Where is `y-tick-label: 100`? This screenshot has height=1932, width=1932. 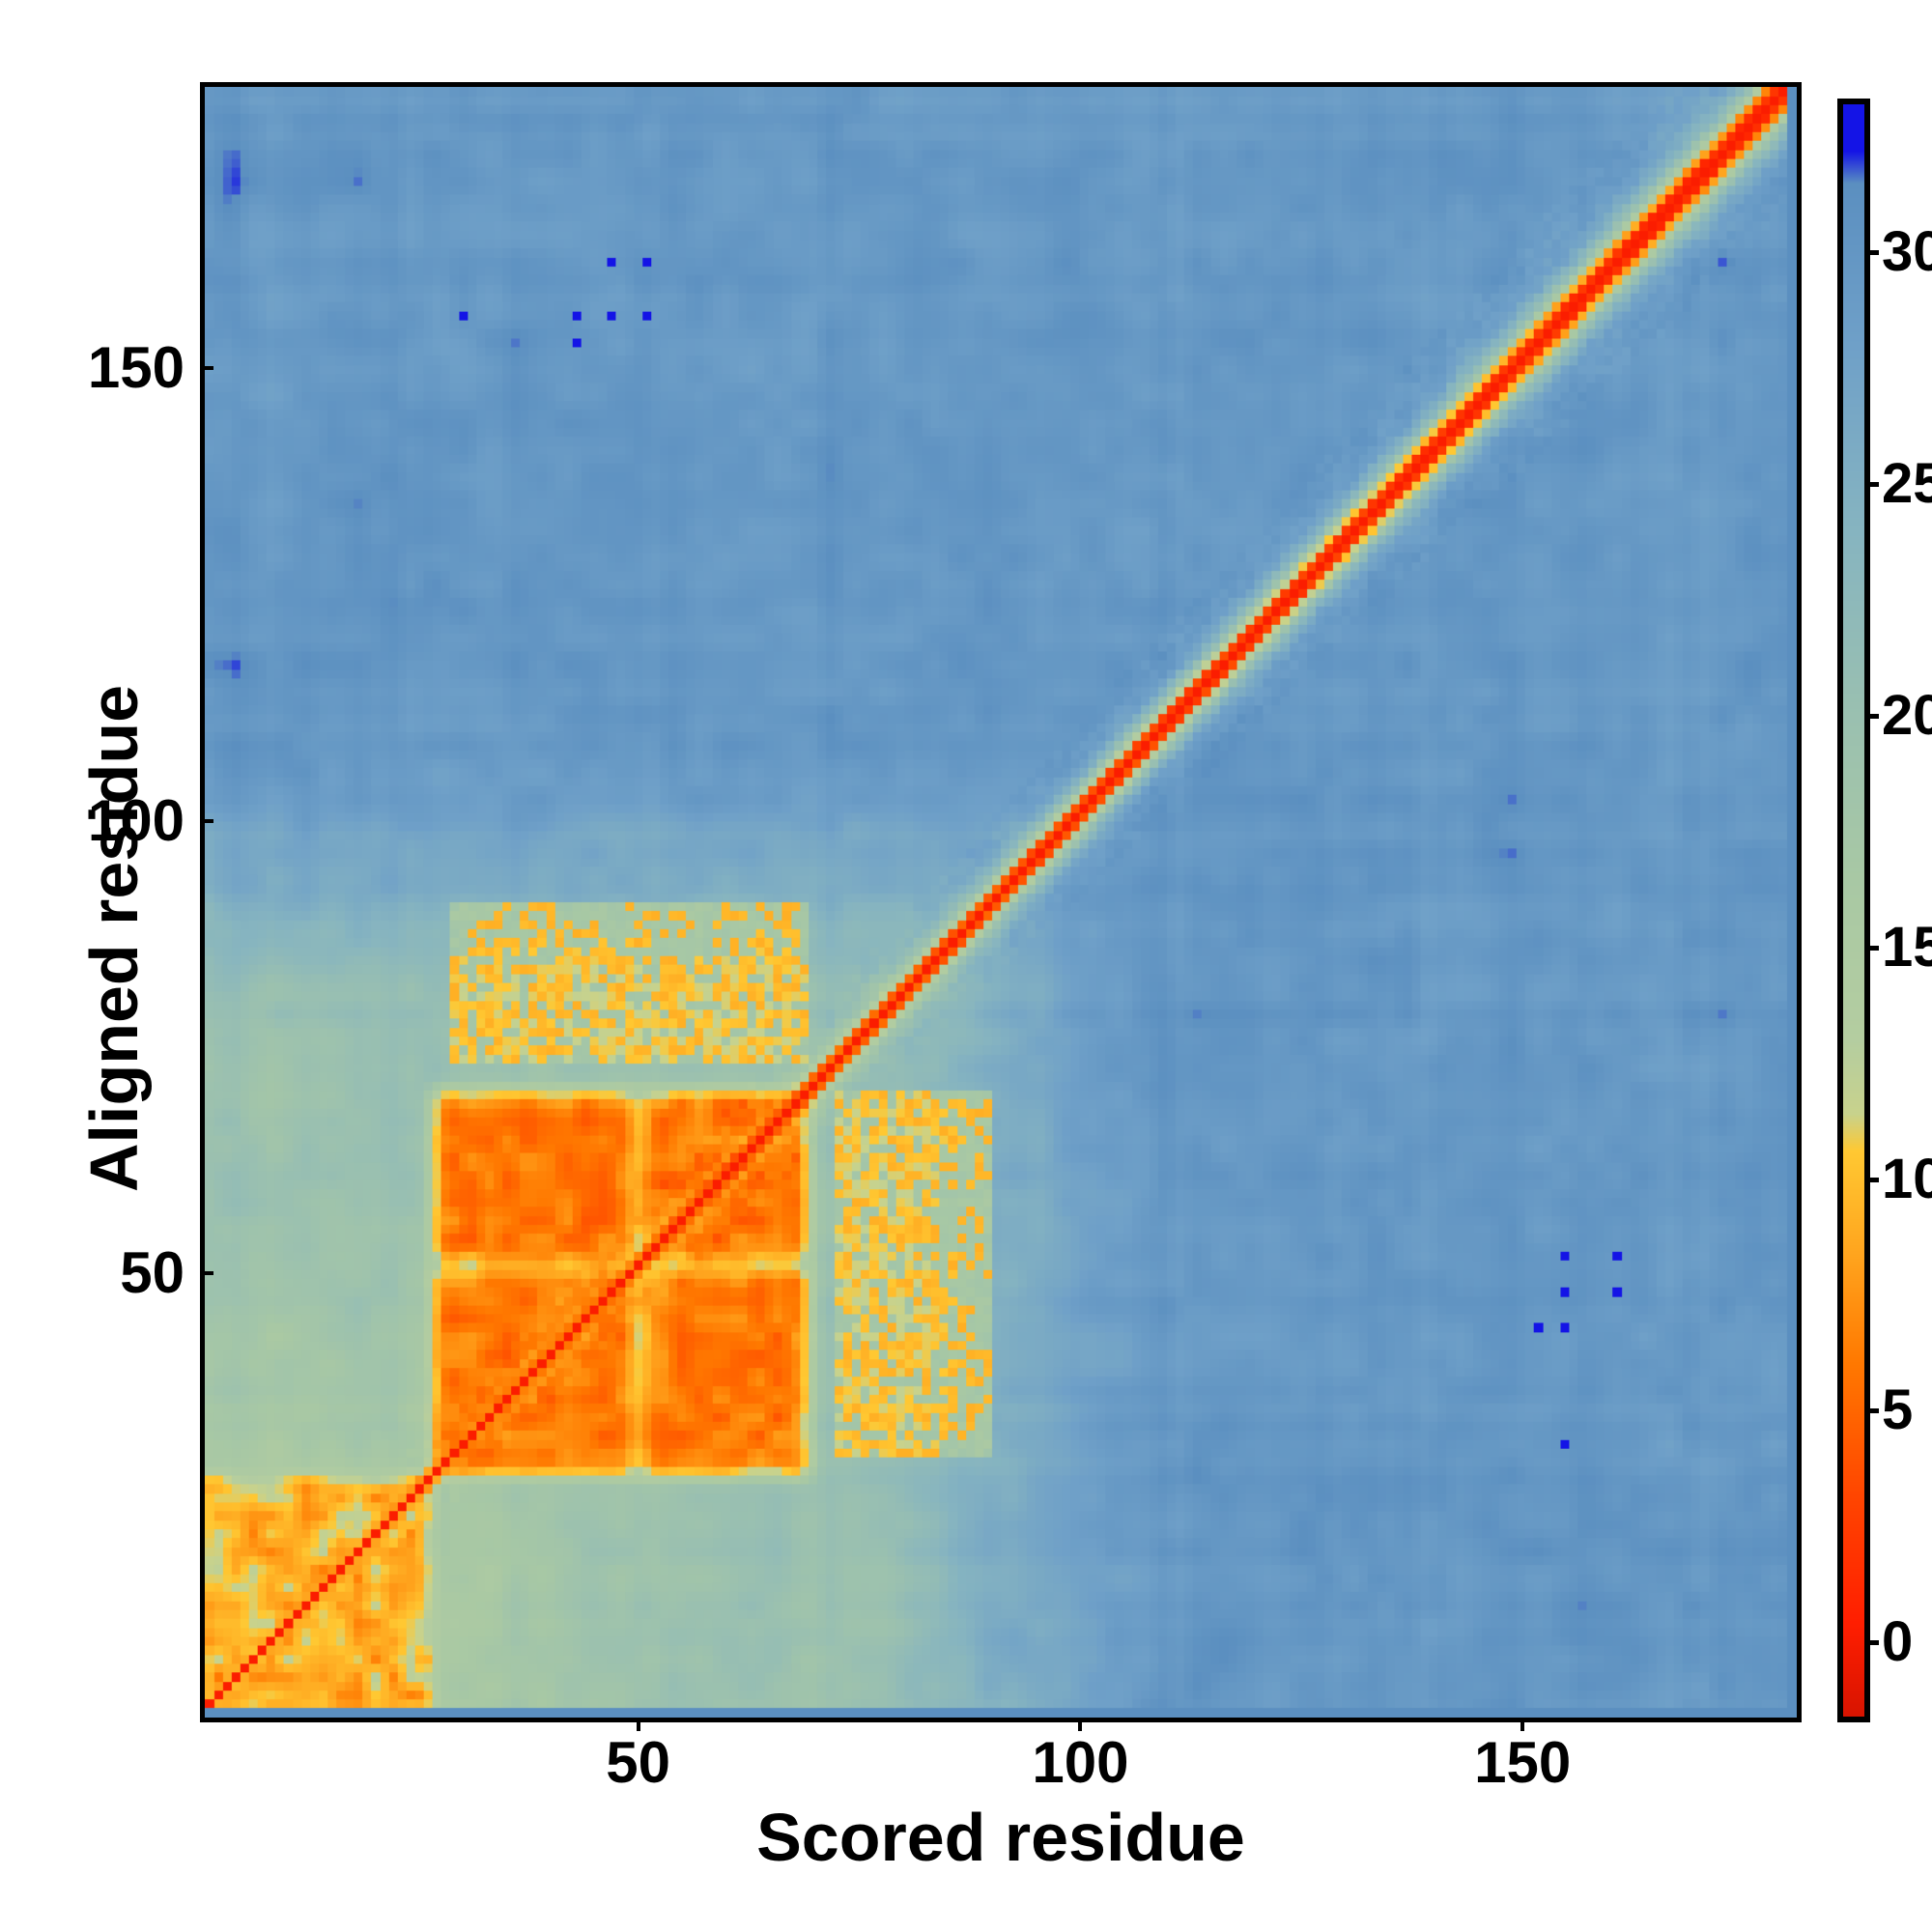 y-tick-label: 100 is located at coordinates (136, 820).